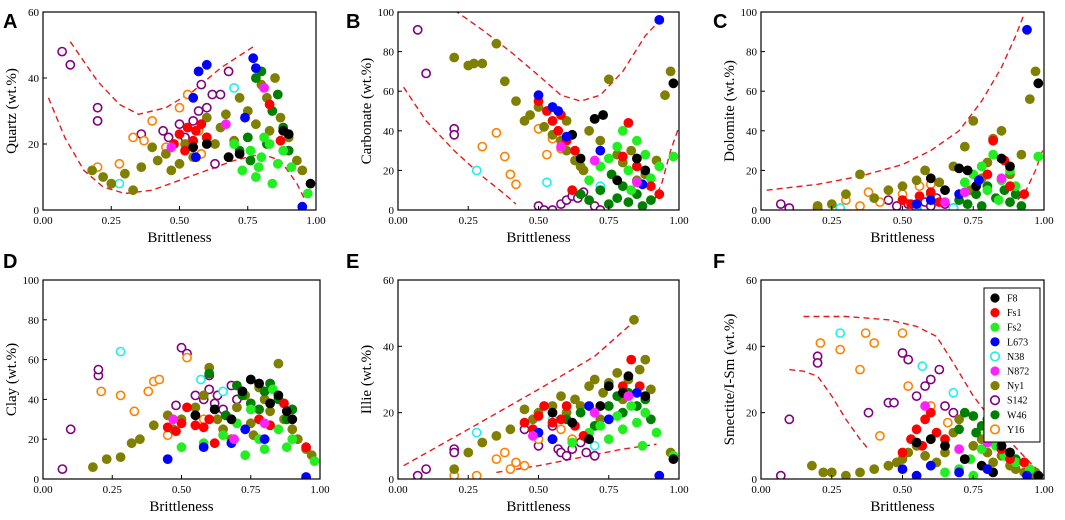 This screenshot has width=1065, height=520. I want to click on legend-item: N872, so click(1009, 372).